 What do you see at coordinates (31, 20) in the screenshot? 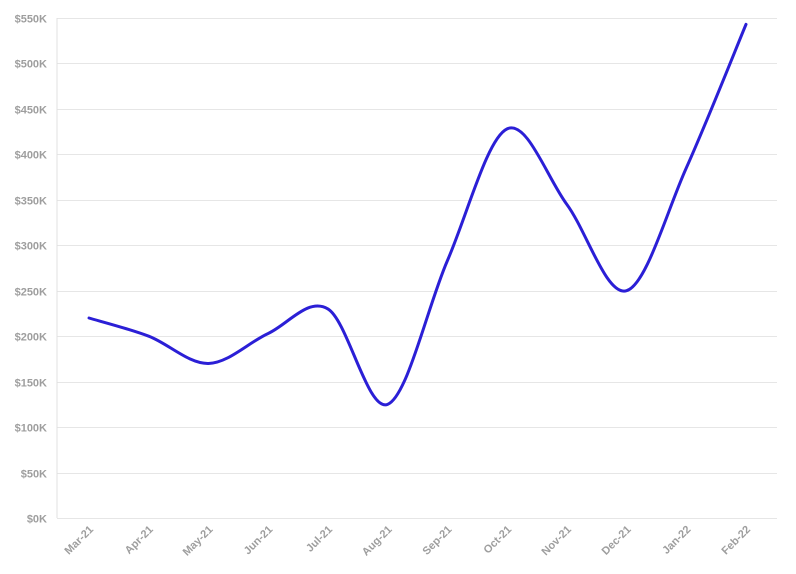
I see `y-tick-label: $550K` at bounding box center [31, 20].